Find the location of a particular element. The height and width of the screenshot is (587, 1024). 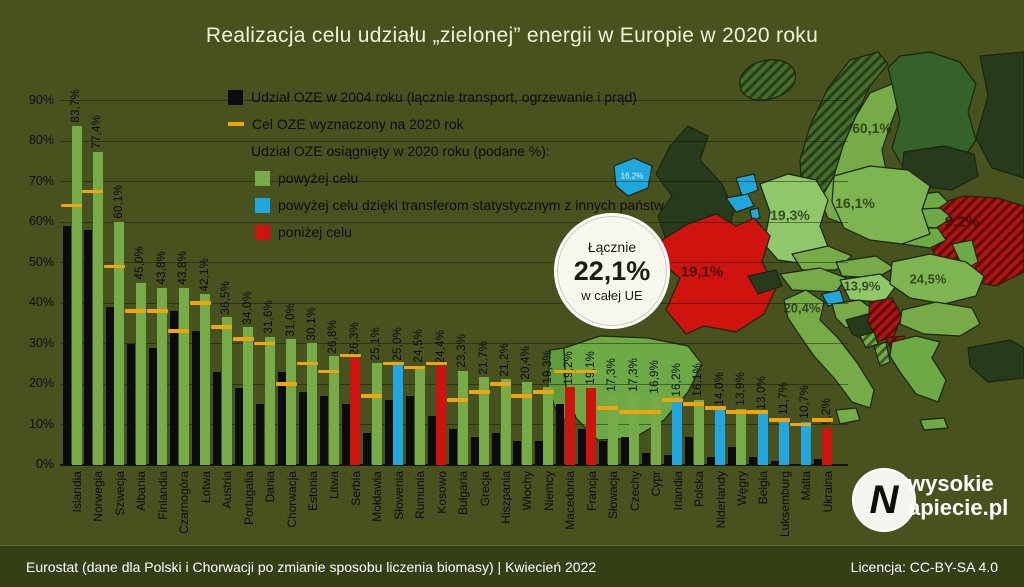

y-axis-tick: 70% is located at coordinates (41, 180).